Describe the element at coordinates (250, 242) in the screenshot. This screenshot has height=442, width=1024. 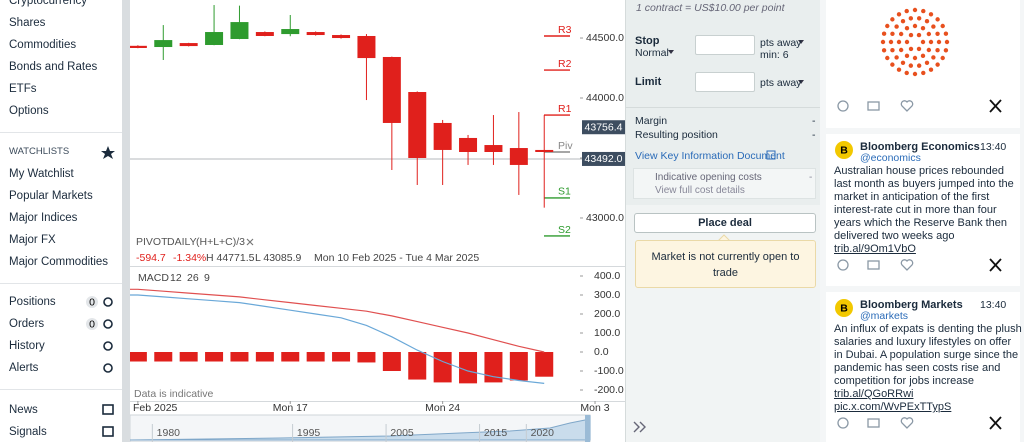
I see `close-icon` at that location.